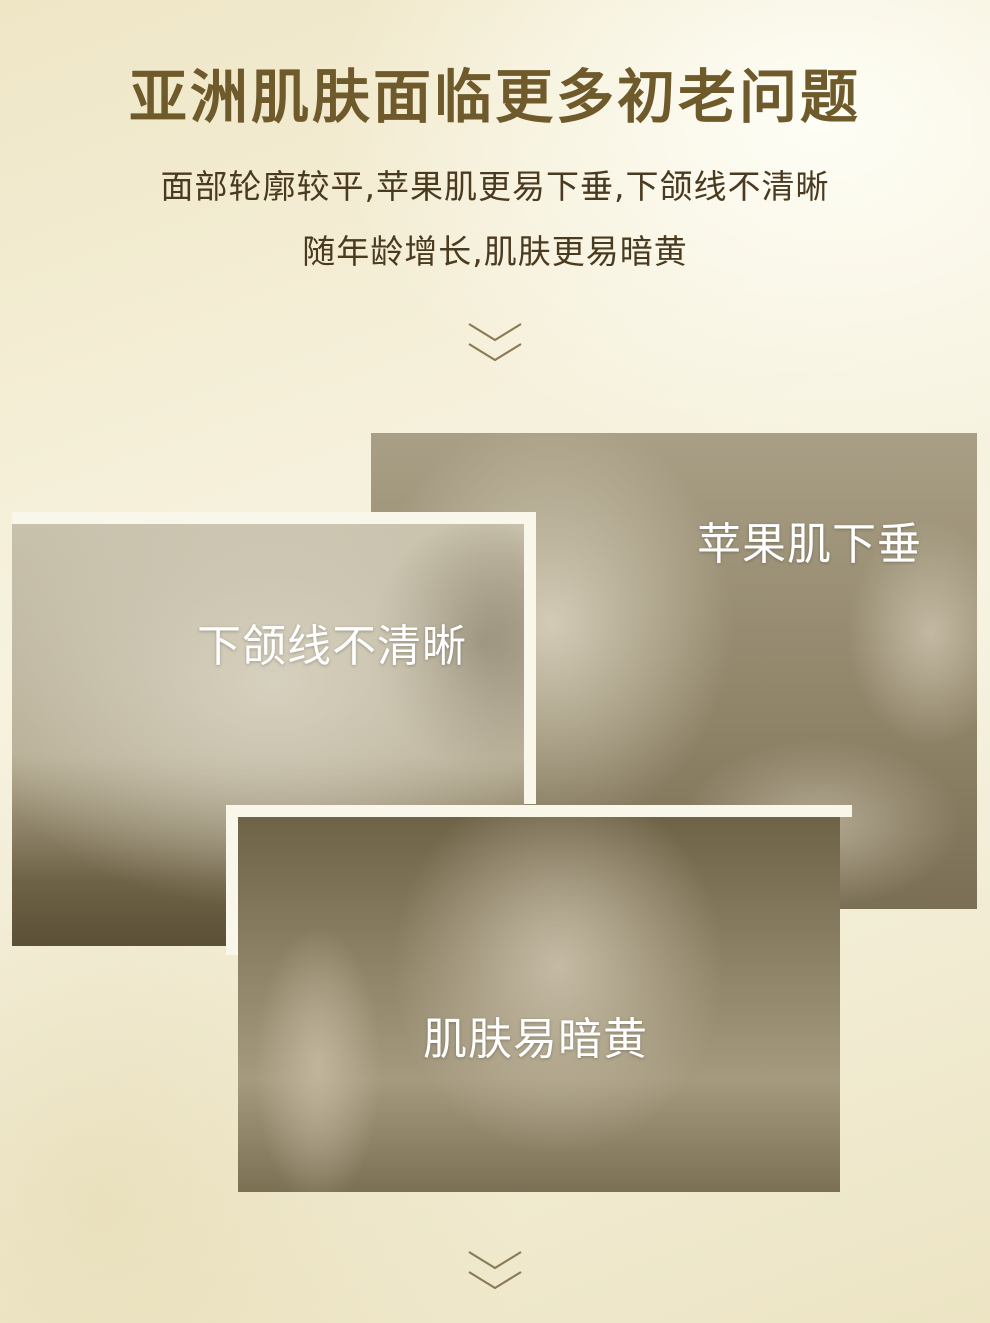 The height and width of the screenshot is (1323, 990). I want to click on subtitle-line-1: 面部轮廓较平,苹果肌更易下垂,下颌线不清晰, so click(495, 186).